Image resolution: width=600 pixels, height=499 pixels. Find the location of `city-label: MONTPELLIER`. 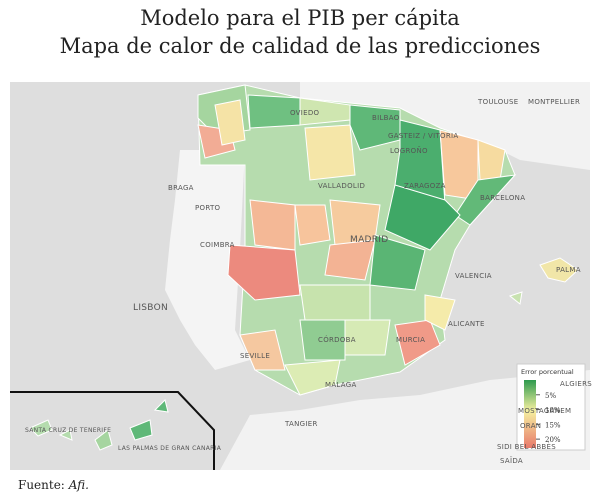

city-label: MONTPELLIER is located at coordinates (554, 102).